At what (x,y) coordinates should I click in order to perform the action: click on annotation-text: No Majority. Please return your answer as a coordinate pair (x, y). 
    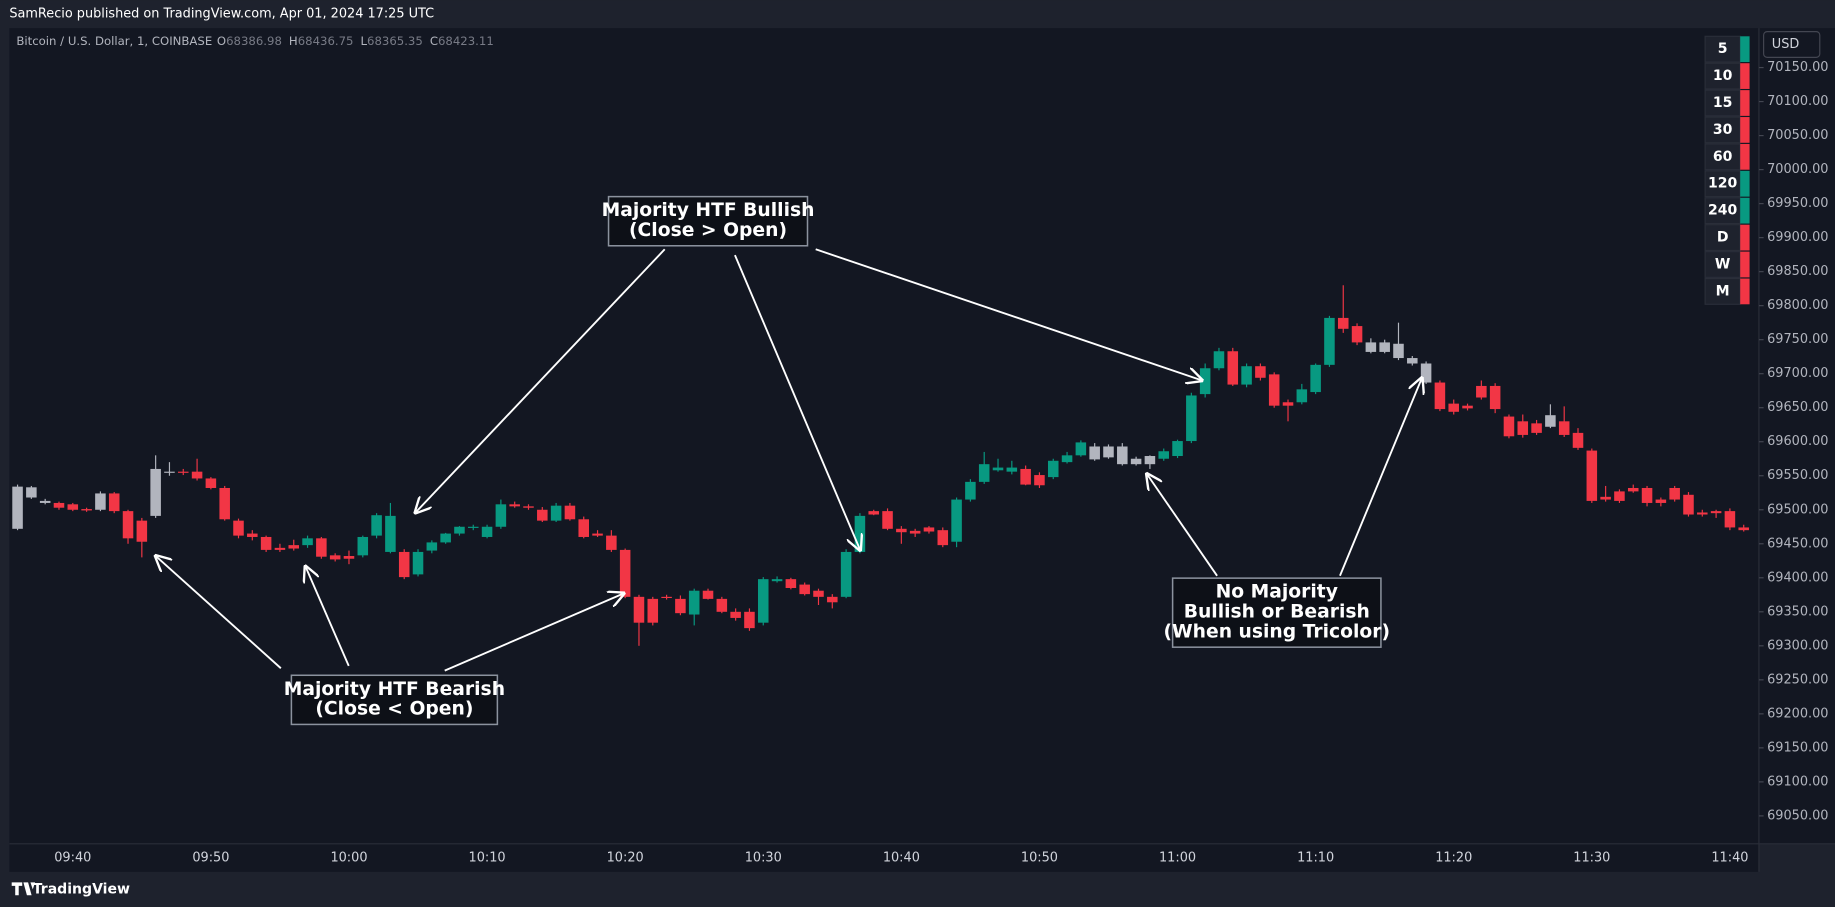
    Looking at the image, I should click on (1277, 592).